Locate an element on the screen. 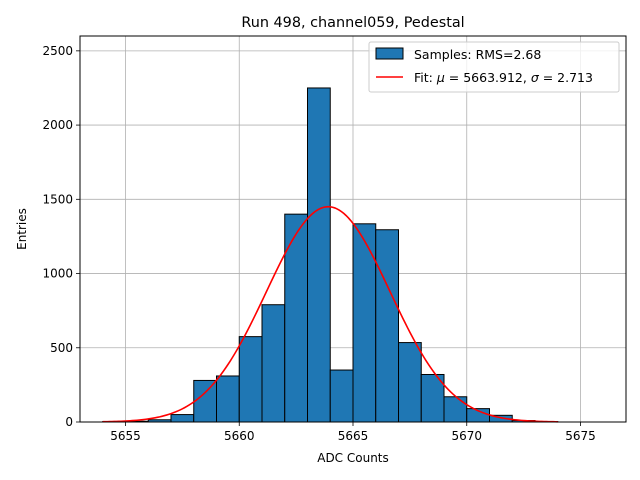 The width and height of the screenshot is (640, 480). y-tick-label: 0 is located at coordinates (69, 422).